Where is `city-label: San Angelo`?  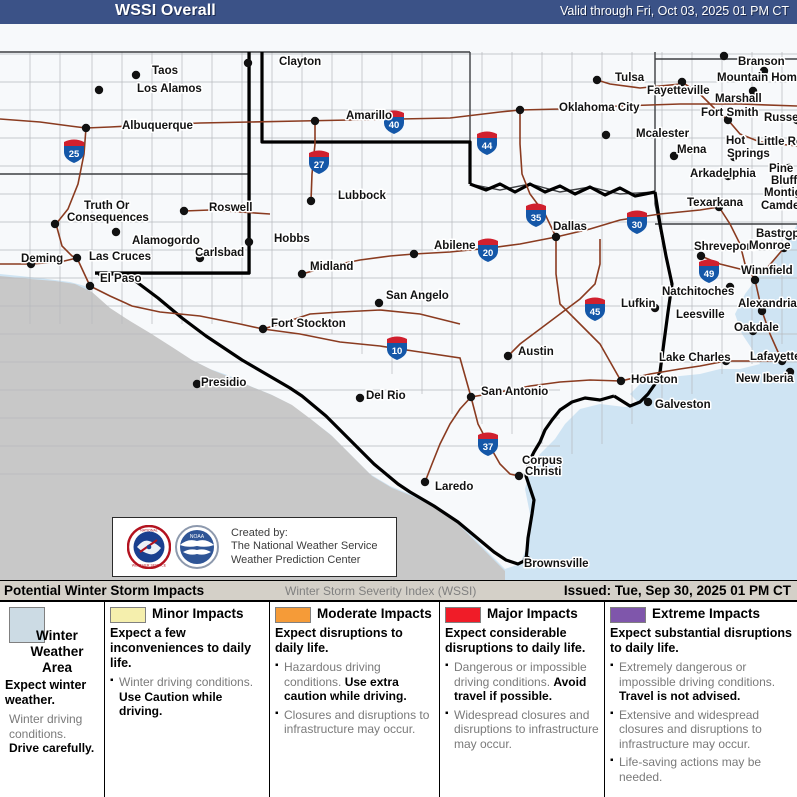
city-label: San Angelo is located at coordinates (417, 296).